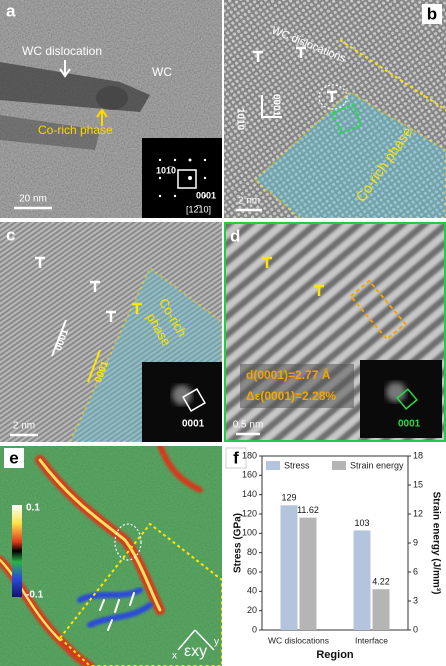 Image resolution: width=446 pixels, height=666 pixels. I want to click on legend-label: Stress, so click(297, 465).